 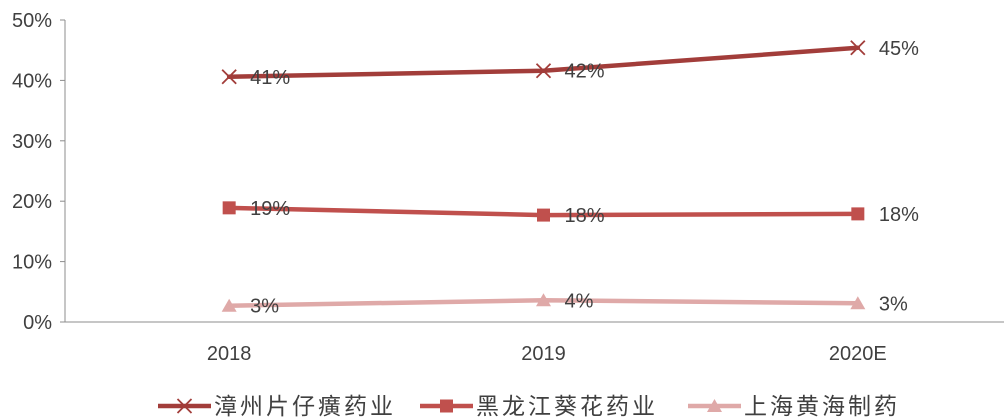 I want to click on series-1-data-label-2020E: 45%, so click(x=899, y=49).